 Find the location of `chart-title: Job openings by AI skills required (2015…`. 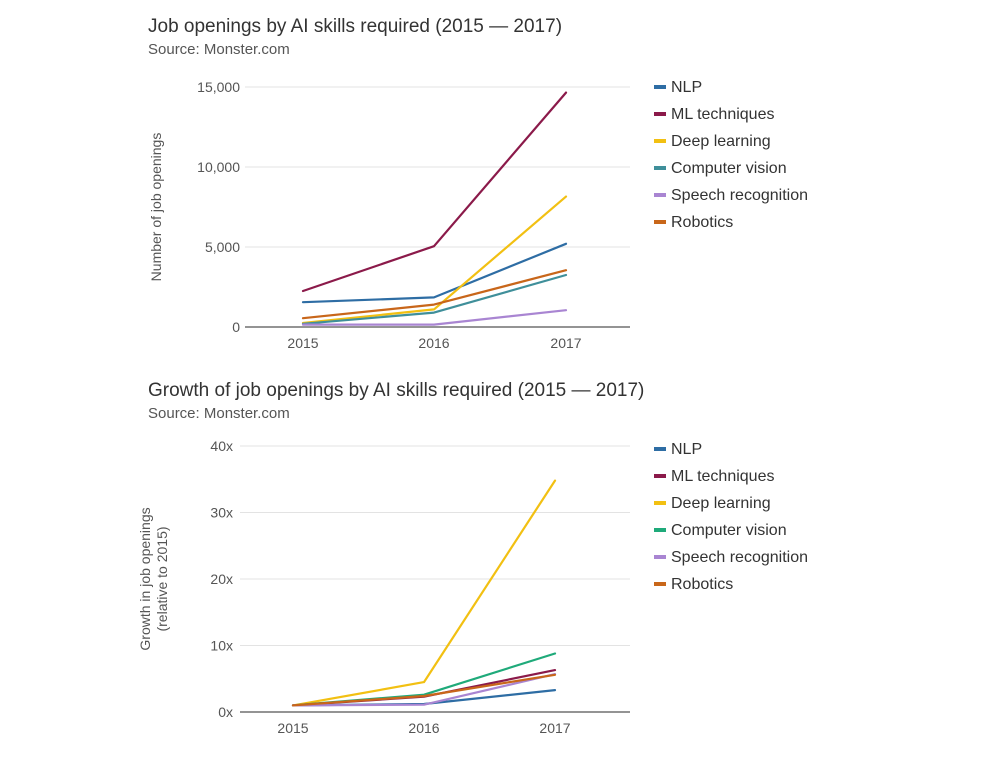

chart-title: Job openings by AI skills required (2015… is located at coordinates (355, 26).